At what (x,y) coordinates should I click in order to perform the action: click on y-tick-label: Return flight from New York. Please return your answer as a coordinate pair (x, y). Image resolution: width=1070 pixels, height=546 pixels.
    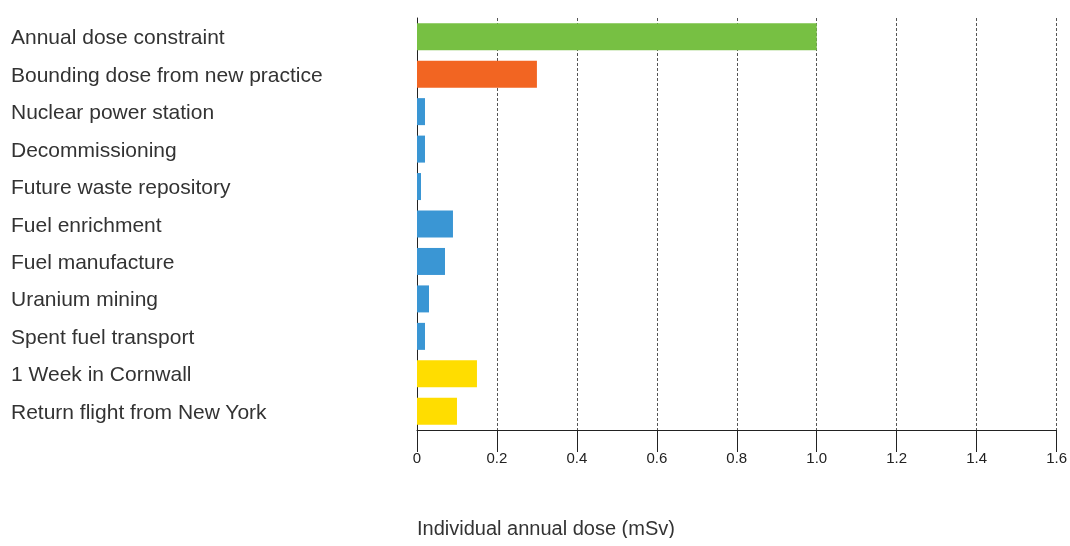
    Looking at the image, I should click on (139, 411).